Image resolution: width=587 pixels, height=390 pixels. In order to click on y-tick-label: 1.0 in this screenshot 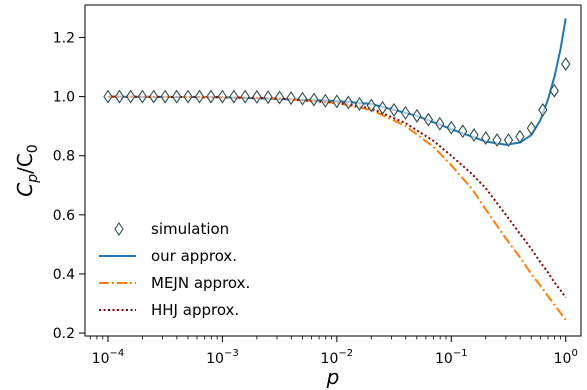, I will do `click(64, 98)`.